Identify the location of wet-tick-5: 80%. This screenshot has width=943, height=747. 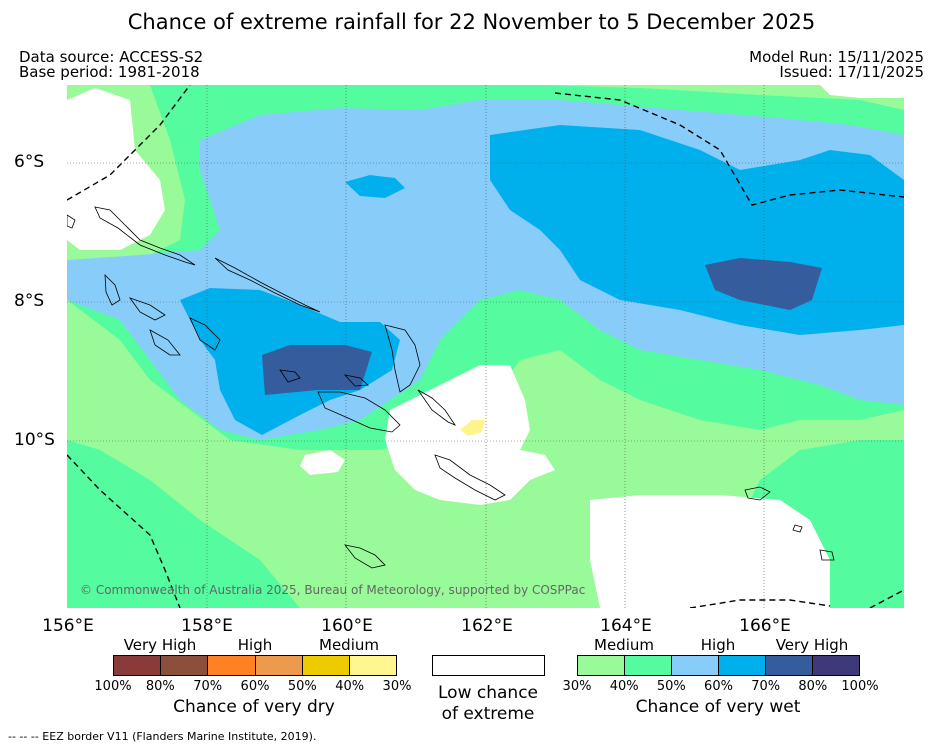
(813, 686).